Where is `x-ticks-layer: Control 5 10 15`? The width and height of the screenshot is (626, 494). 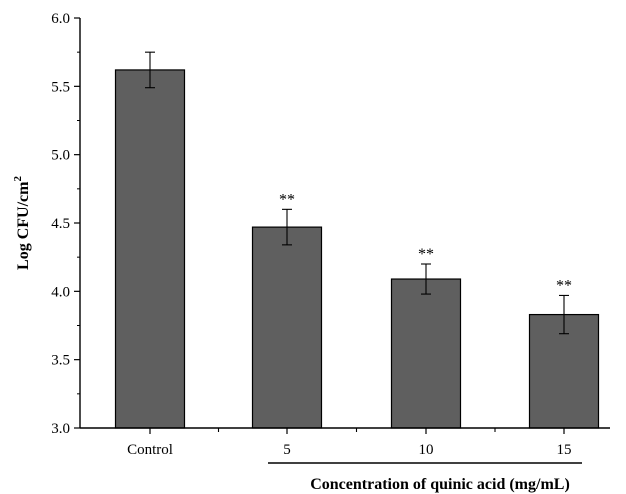
x-ticks-layer: Control 5 10 15 is located at coordinates (349, 443).